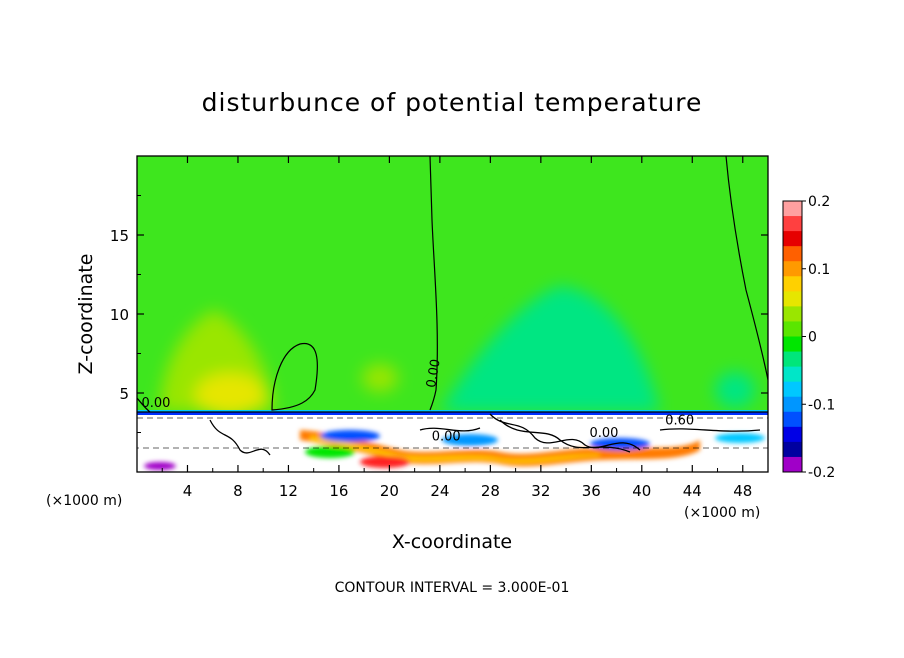 This screenshot has width=904, height=658. I want to click on x-tick-label: 36, so click(591, 491).